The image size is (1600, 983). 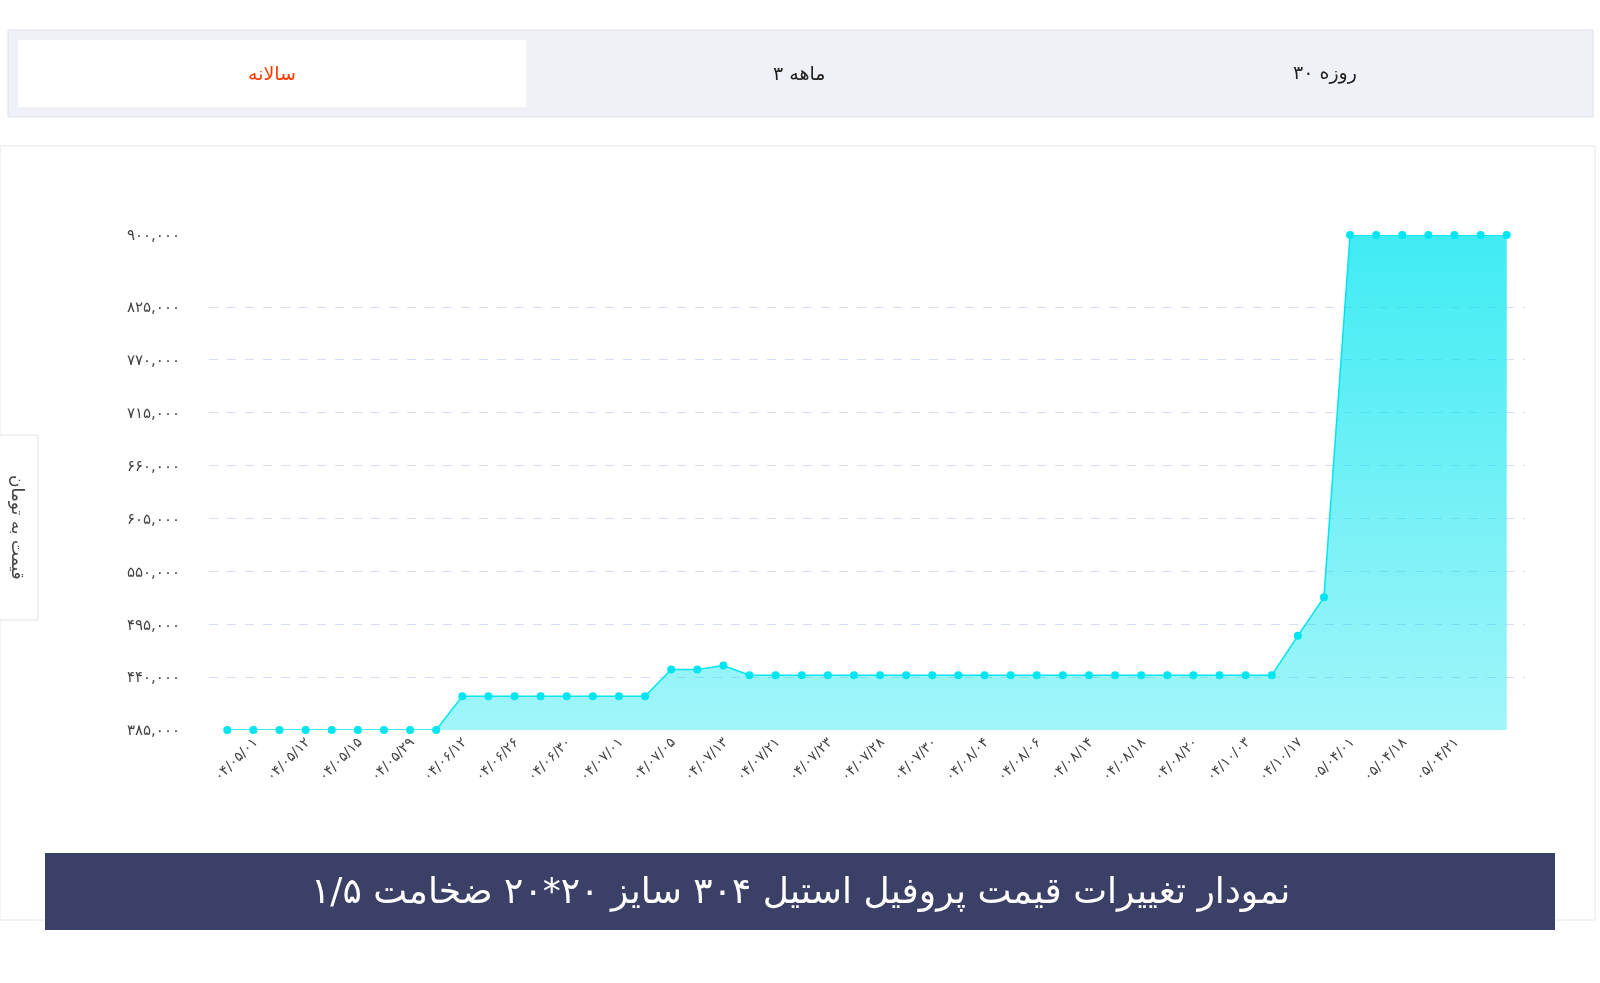 What do you see at coordinates (799, 73) in the screenshot?
I see `text: ۳ ماهه` at bounding box center [799, 73].